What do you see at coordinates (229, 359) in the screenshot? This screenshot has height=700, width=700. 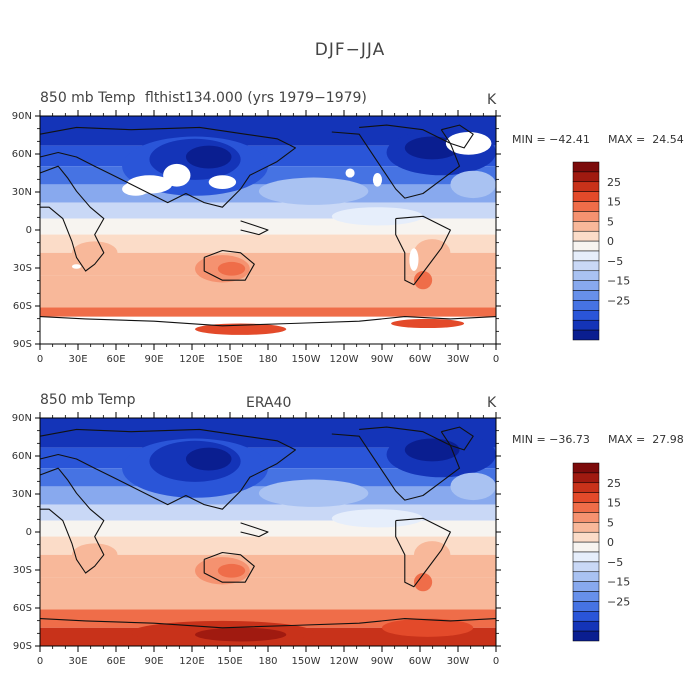 I see `lon-tick-label: 150E` at bounding box center [229, 359].